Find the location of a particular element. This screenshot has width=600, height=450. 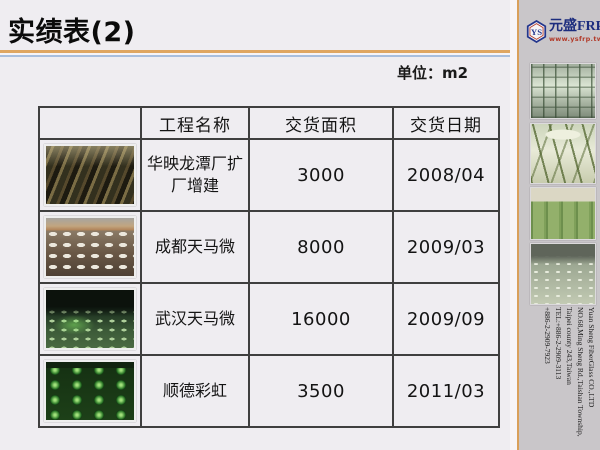

frp-ceiling-grating-photo is located at coordinates (563, 91).